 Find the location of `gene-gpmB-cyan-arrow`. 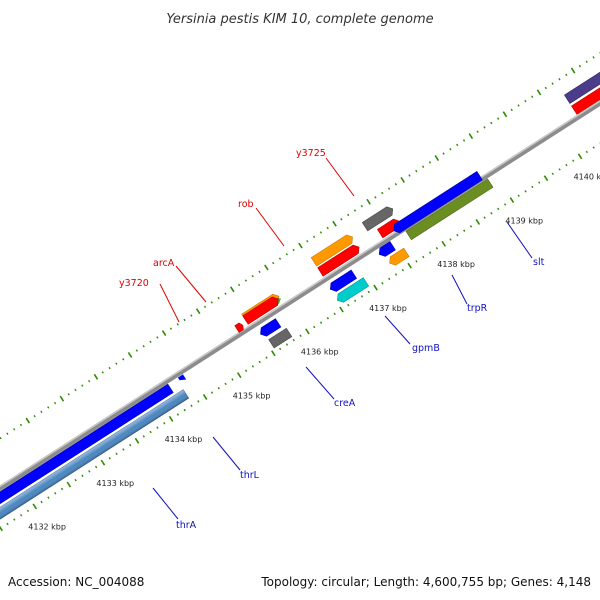

gene-gpmB-cyan-arrow is located at coordinates (352, 291).